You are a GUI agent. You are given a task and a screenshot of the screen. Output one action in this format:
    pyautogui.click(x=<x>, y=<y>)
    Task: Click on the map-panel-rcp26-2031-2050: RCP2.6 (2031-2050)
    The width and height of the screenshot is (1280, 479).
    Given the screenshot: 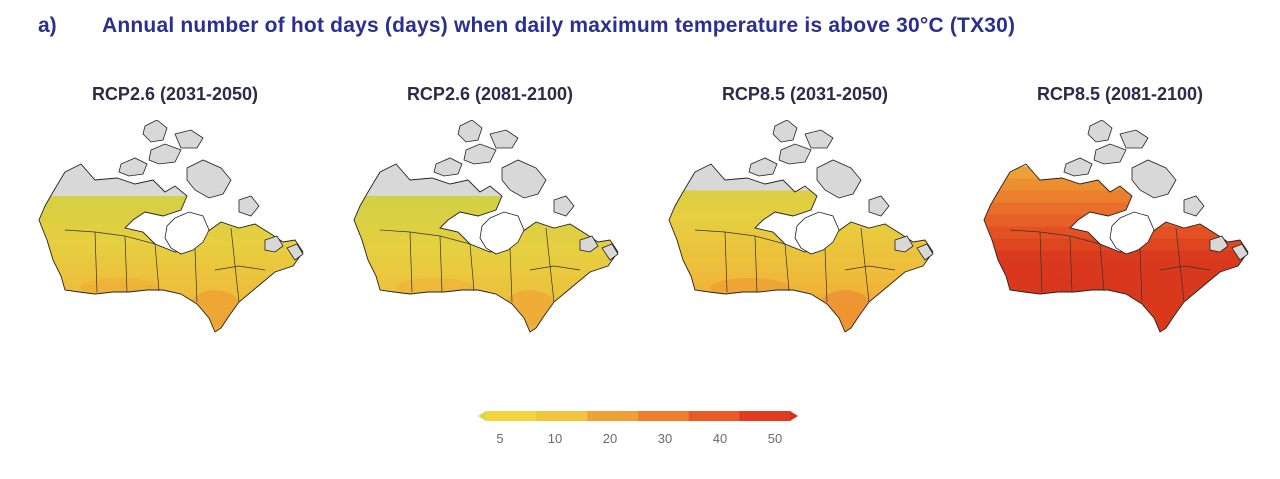 What is the action you would take?
    pyautogui.click(x=175, y=219)
    